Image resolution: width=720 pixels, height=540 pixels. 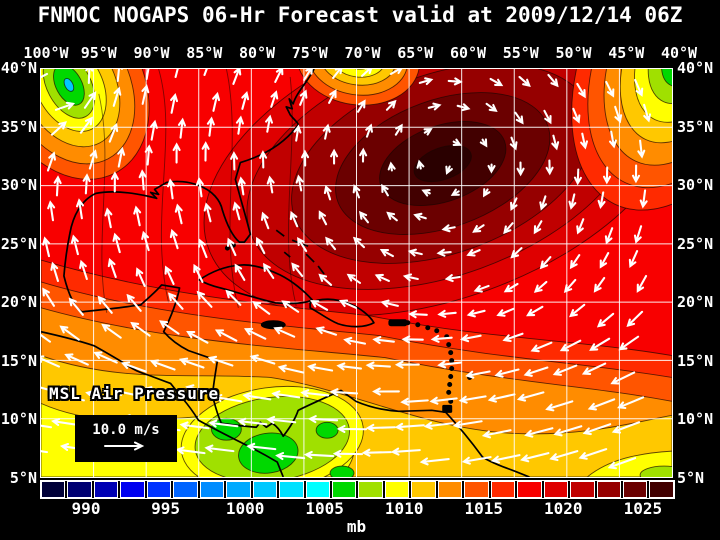 I want to click on lat-label-right: 5°N, so click(x=691, y=478).